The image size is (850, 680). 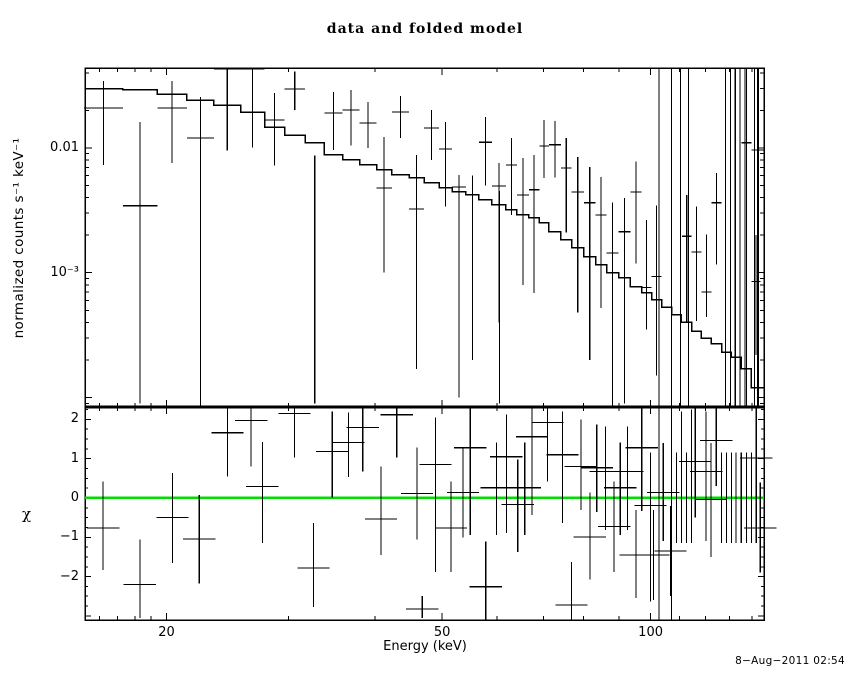 I want to click on y-tick-label-chi: 2, so click(x=74, y=419).